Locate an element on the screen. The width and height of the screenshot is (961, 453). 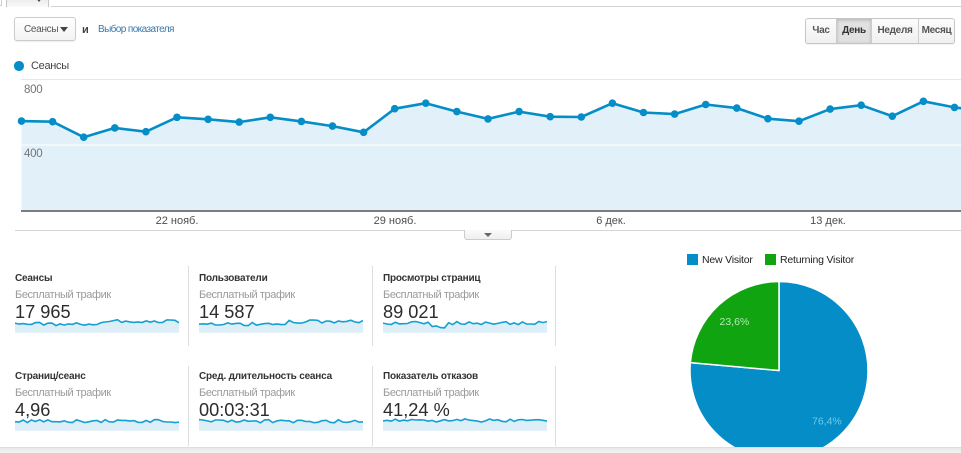
svg-text: 23,6% is located at coordinates (735, 322).